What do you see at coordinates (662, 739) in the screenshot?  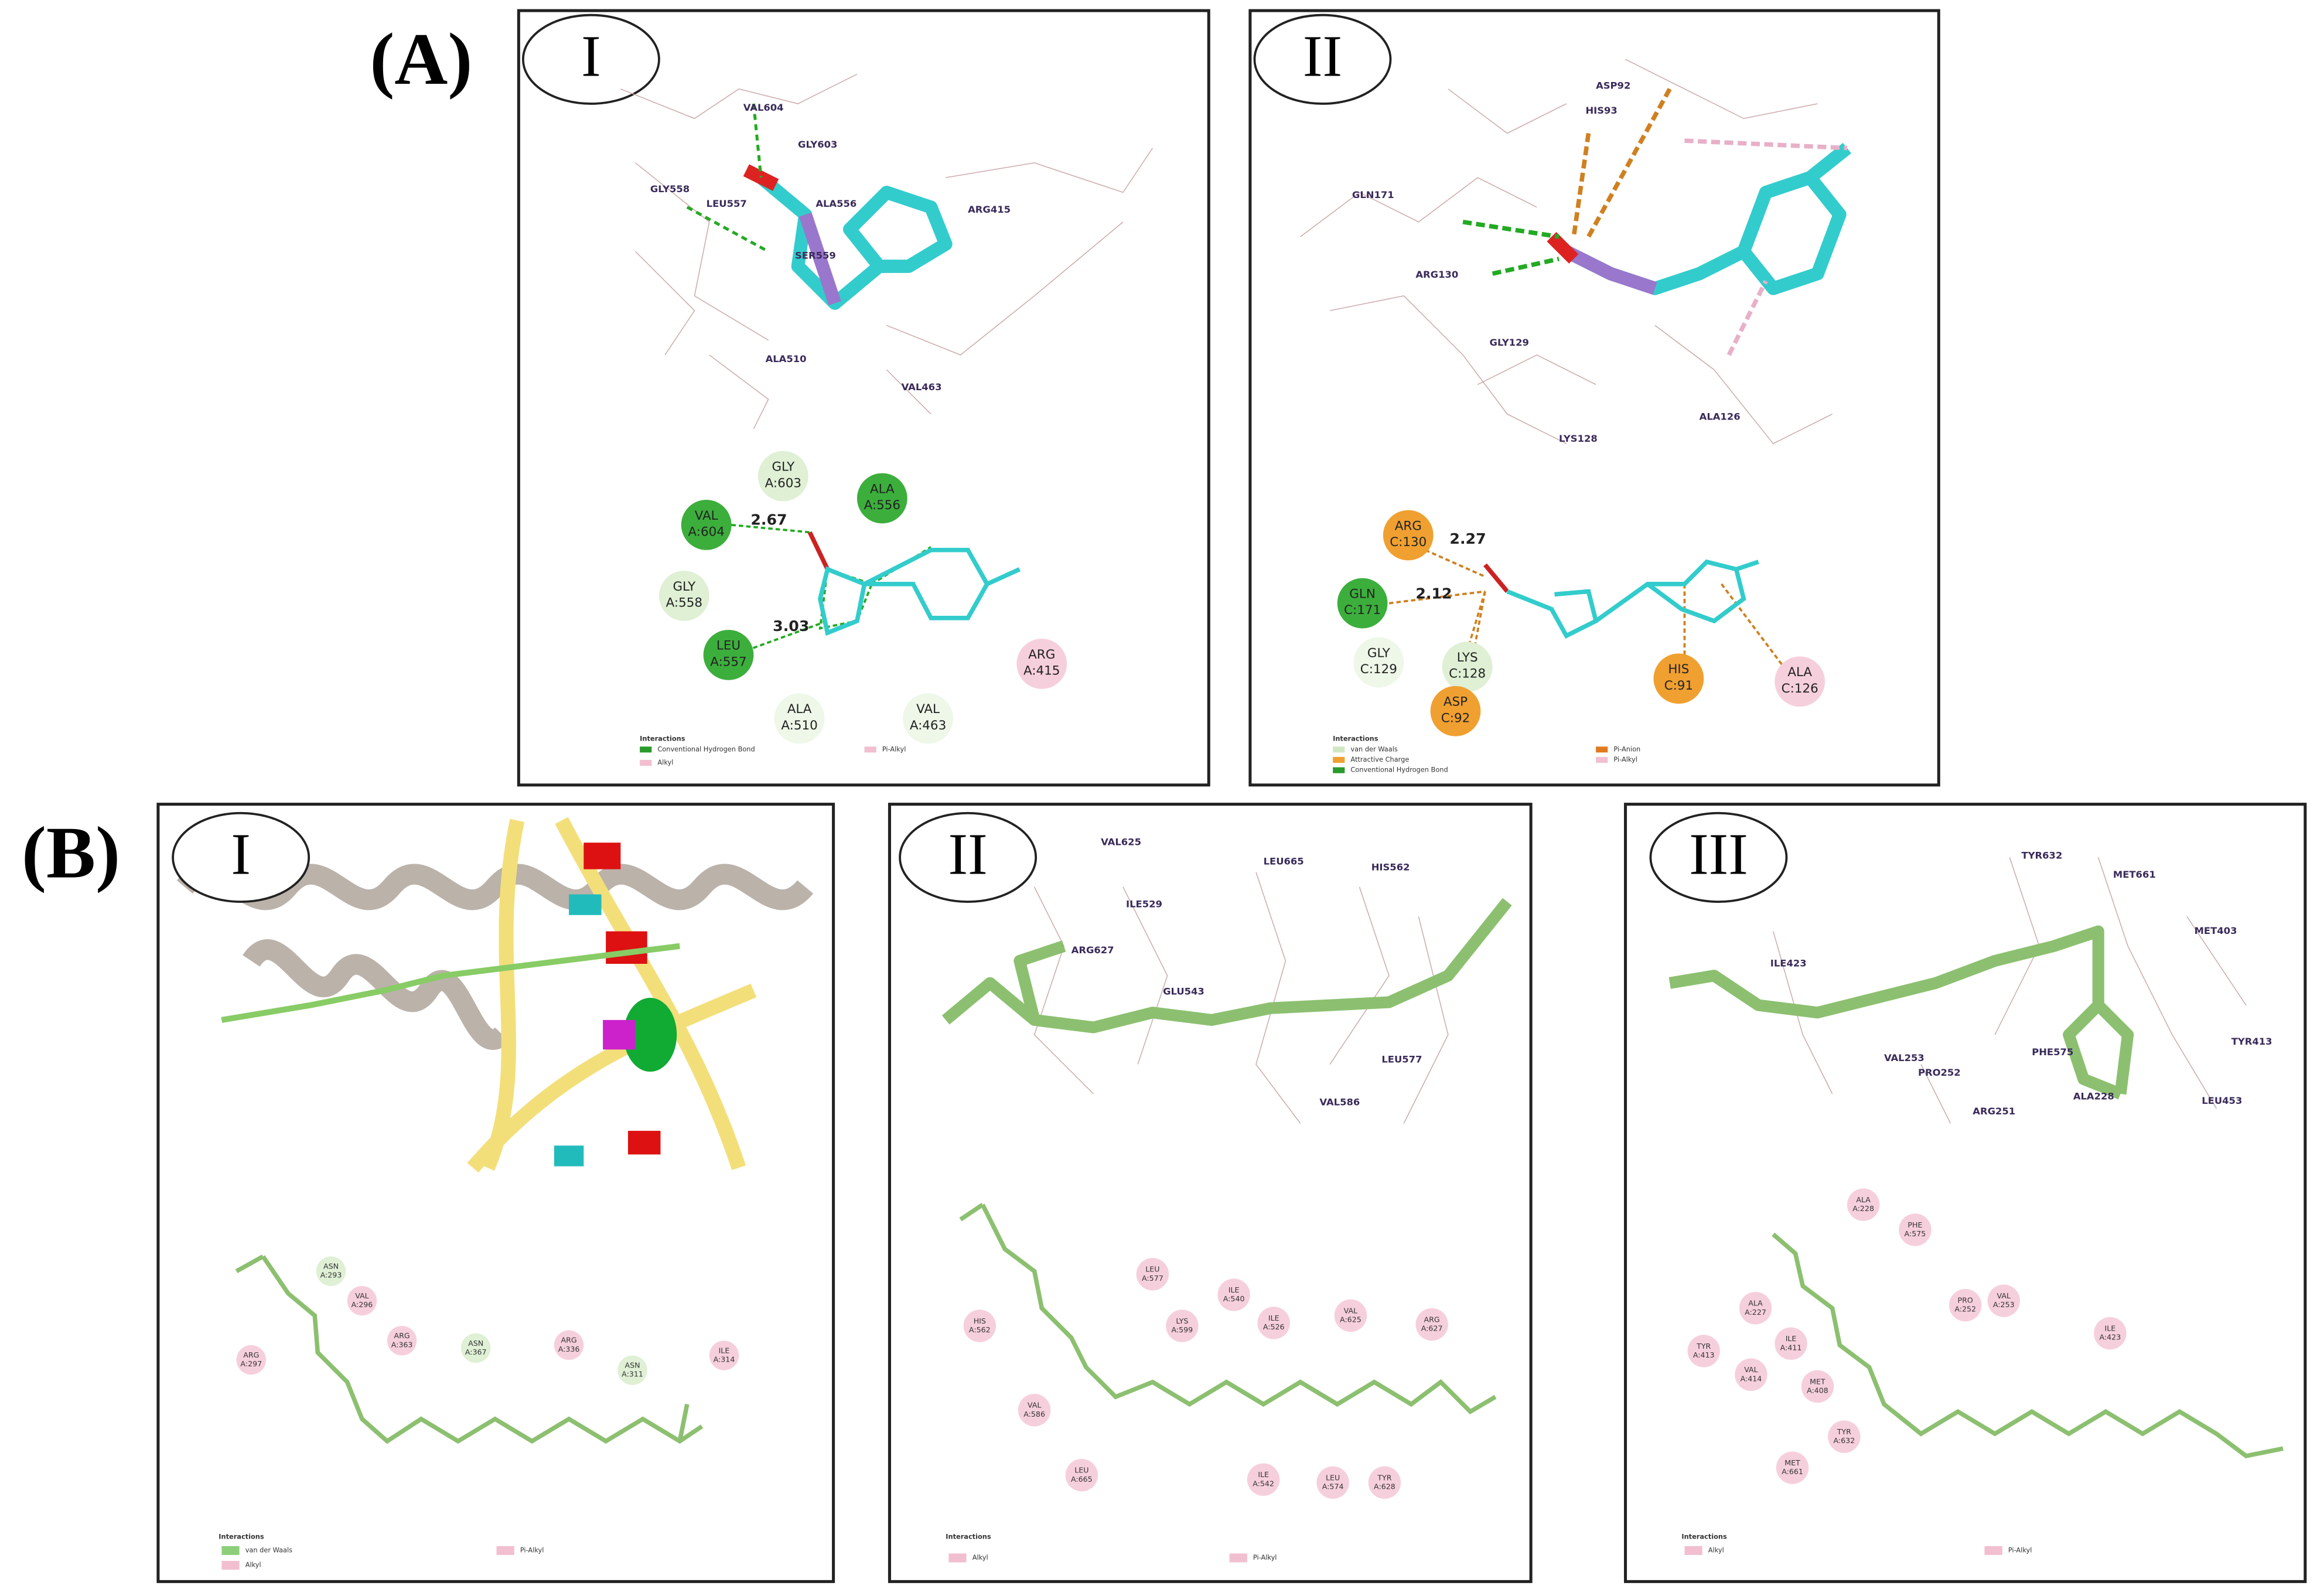 I see `legend-title: Interactions` at bounding box center [662, 739].